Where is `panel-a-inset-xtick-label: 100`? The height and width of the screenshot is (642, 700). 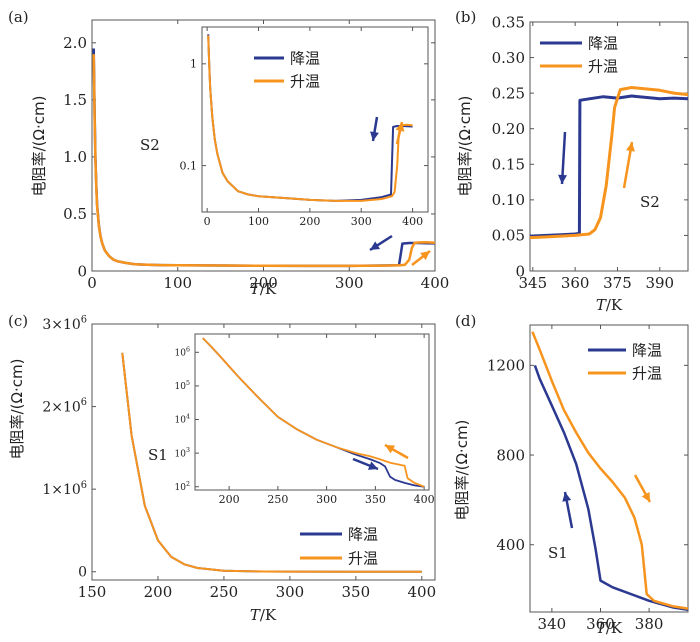
panel-a-inset-xtick-label: 100 is located at coordinates (258, 221).